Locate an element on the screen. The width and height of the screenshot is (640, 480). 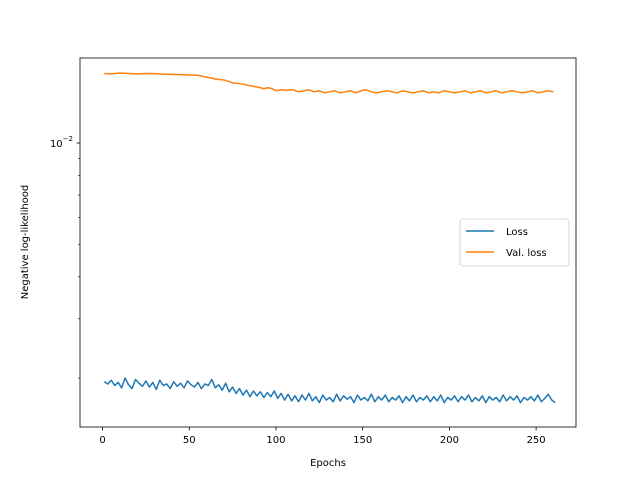
y-tick-label: 10−2 is located at coordinates (61, 142).